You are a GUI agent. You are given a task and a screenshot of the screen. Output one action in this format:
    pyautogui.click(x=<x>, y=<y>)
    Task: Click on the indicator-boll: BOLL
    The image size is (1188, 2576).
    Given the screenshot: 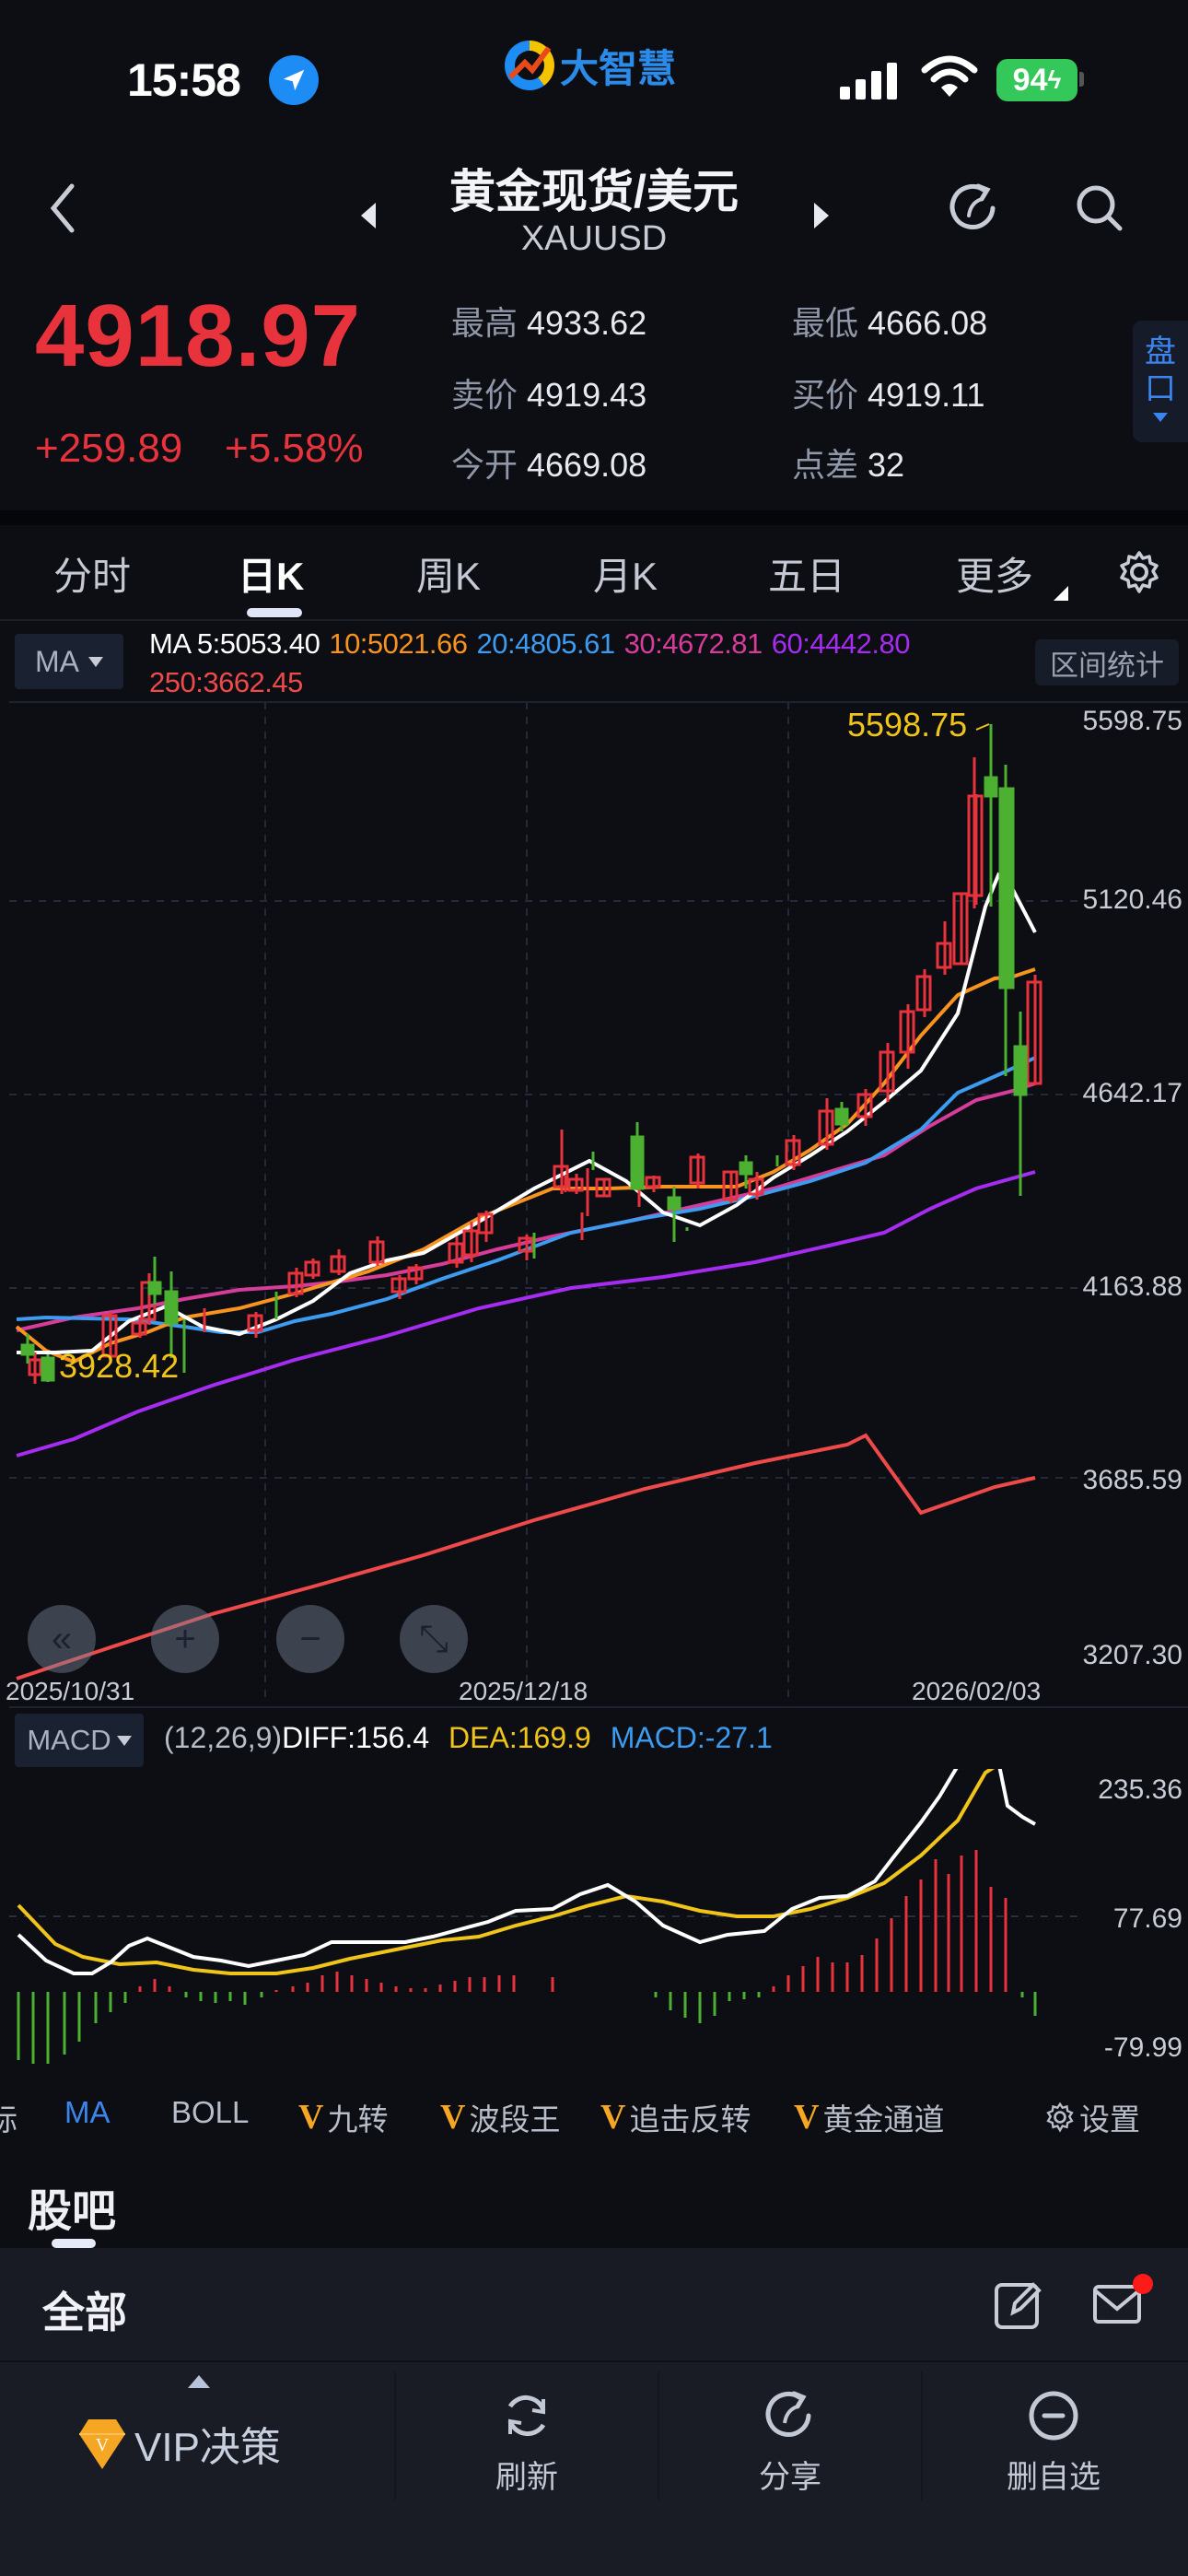 What is the action you would take?
    pyautogui.click(x=210, y=2112)
    